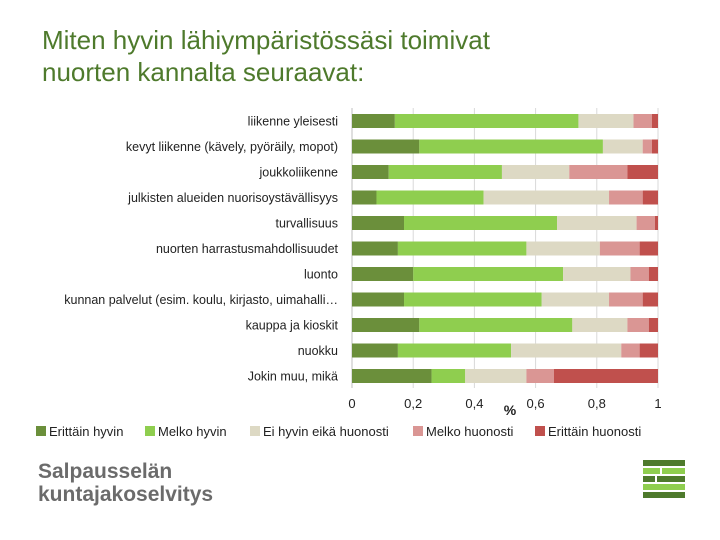  Describe the element at coordinates (510, 410) in the screenshot. I see `x-axis-label: %` at that location.